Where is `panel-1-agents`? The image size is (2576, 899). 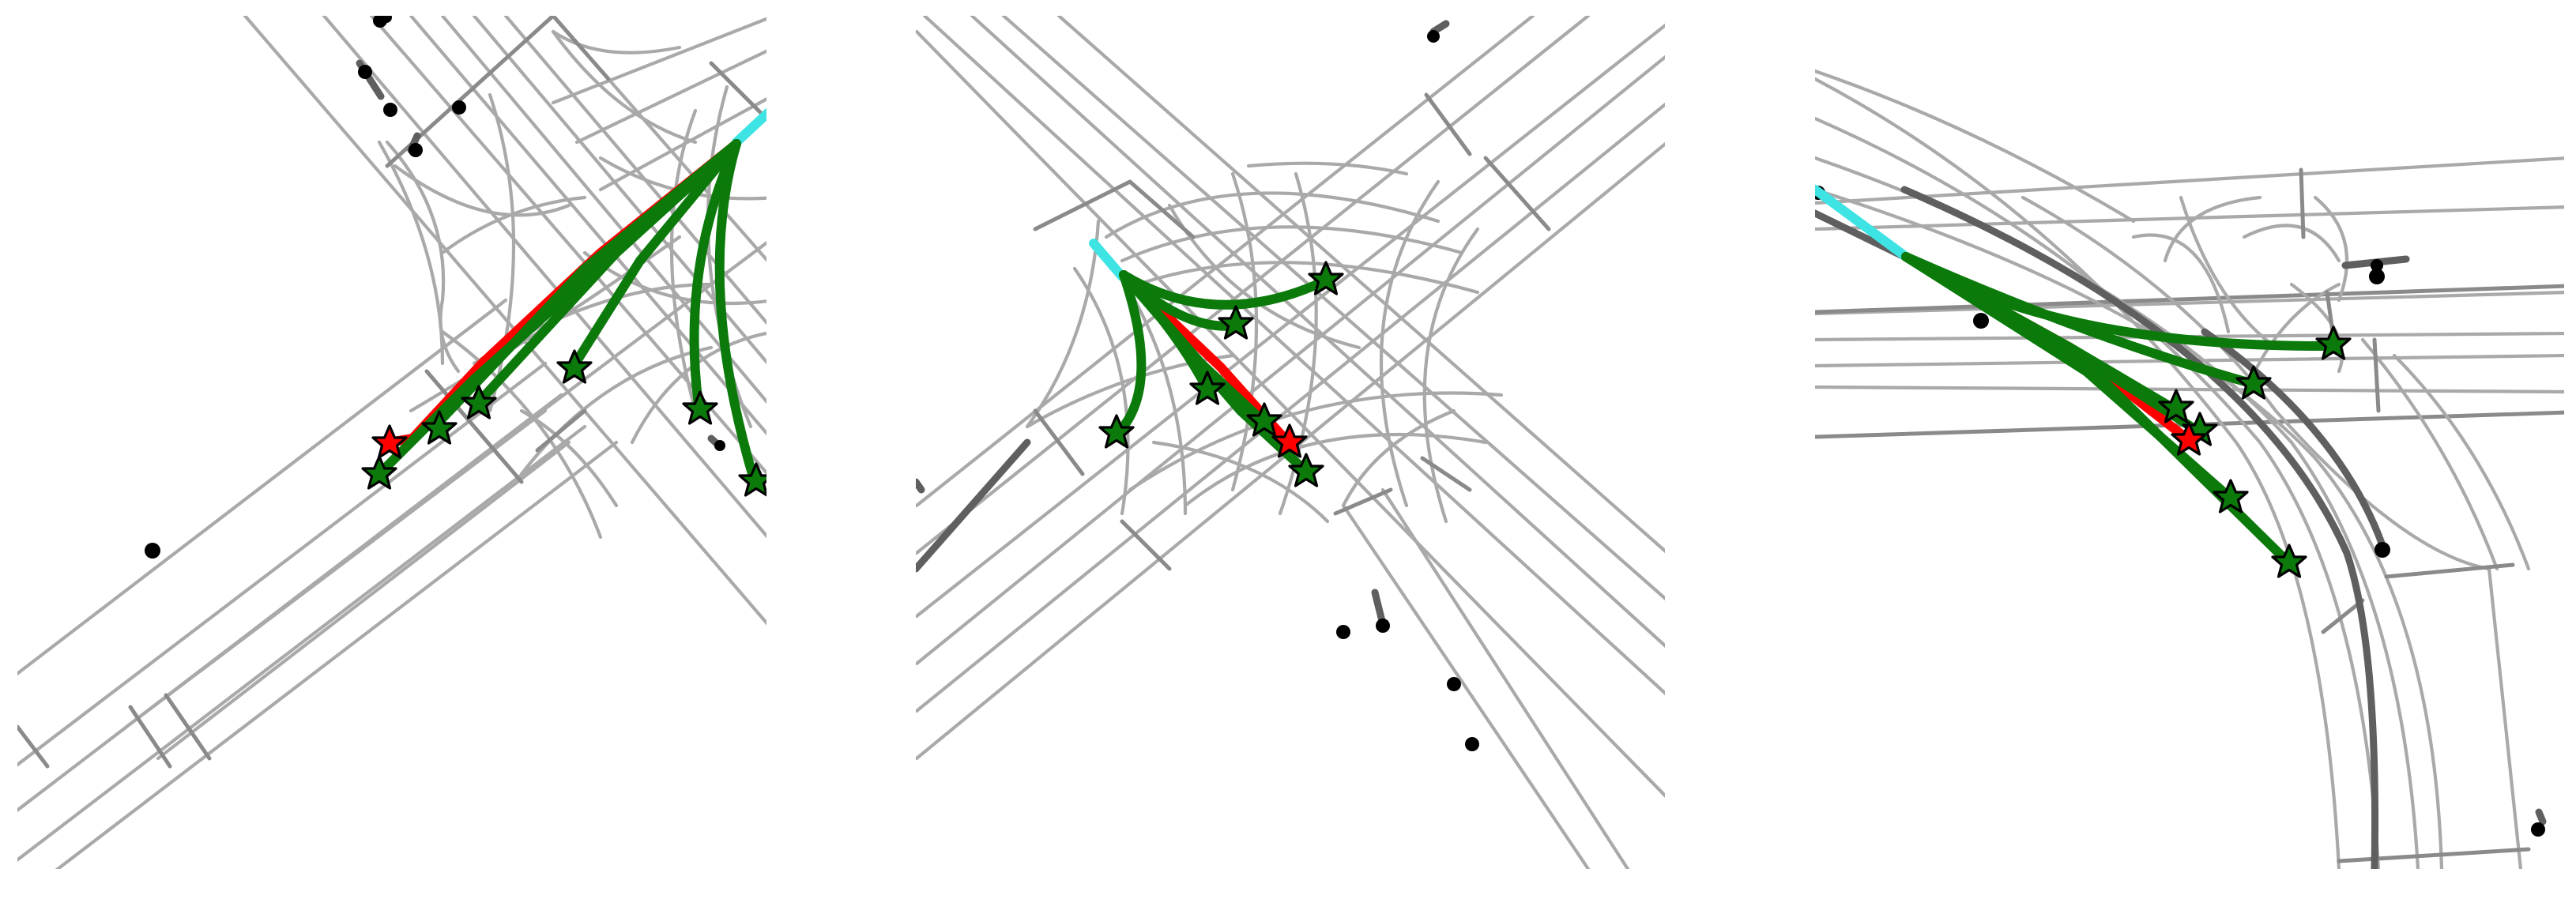 panel-1-agents is located at coordinates (435, 287).